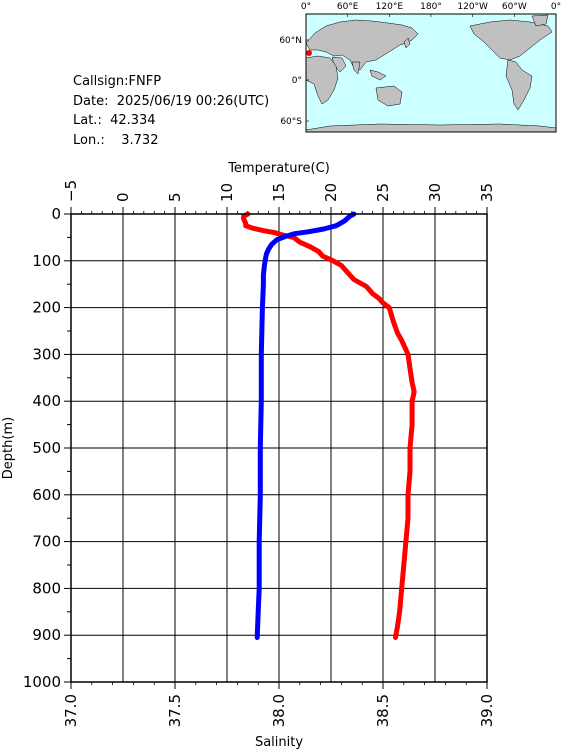 This screenshot has height=751, width=564. I want to click on map-longitude-labels: 0° 60°E 120°E 180° 120°W 60°W 0°, so click(431, 9).